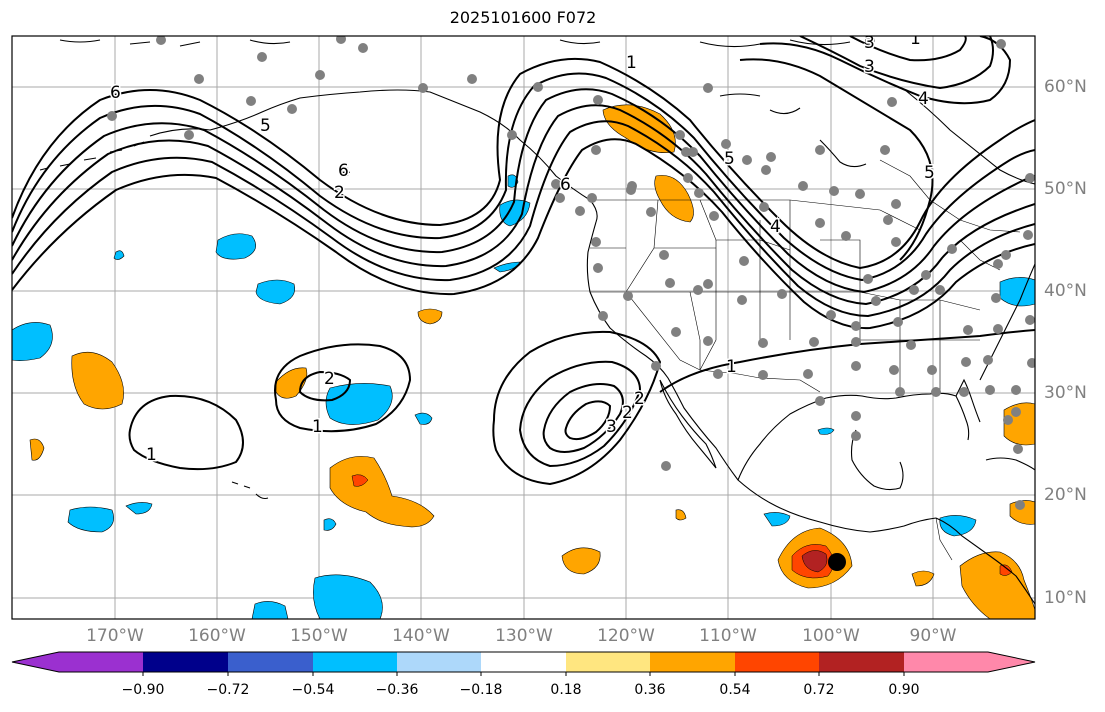 This screenshot has height=712, width=1105. Describe the element at coordinates (35, 662) in the screenshot. I see `colorbar-min-extend` at that location.